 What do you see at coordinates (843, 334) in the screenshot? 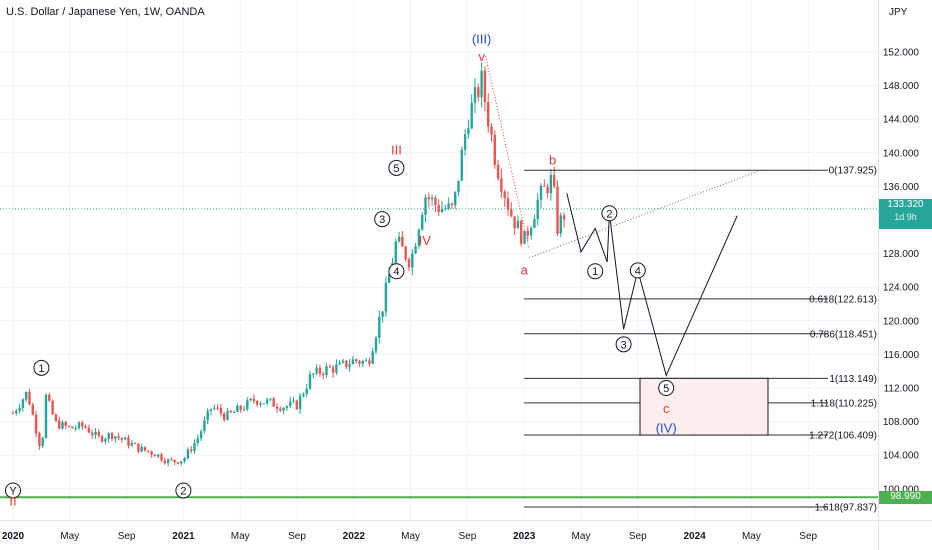
I see `fib-level-label: 0.786(118.451)` at bounding box center [843, 334].